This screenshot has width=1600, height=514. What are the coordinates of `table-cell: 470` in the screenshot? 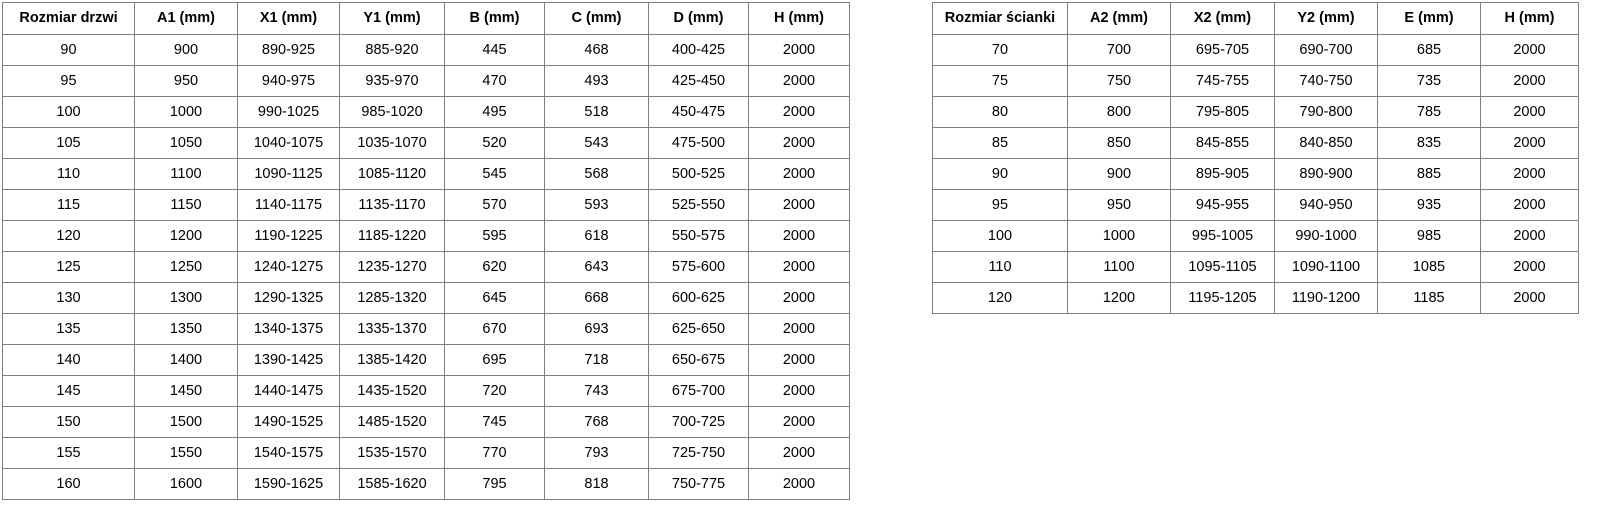 It's located at (494, 81).